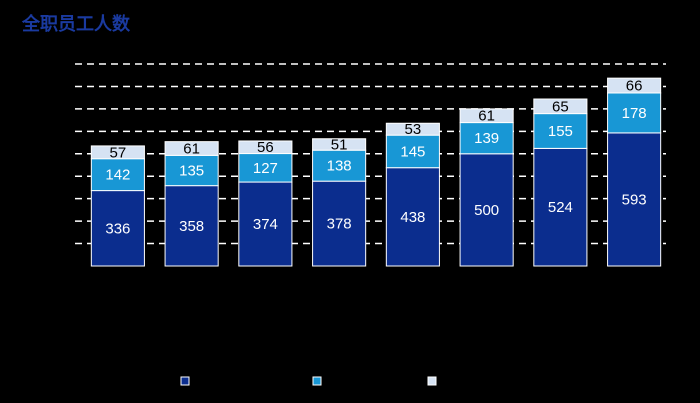 The height and width of the screenshot is (403, 700). I want to click on data-label: 358, so click(191, 226).